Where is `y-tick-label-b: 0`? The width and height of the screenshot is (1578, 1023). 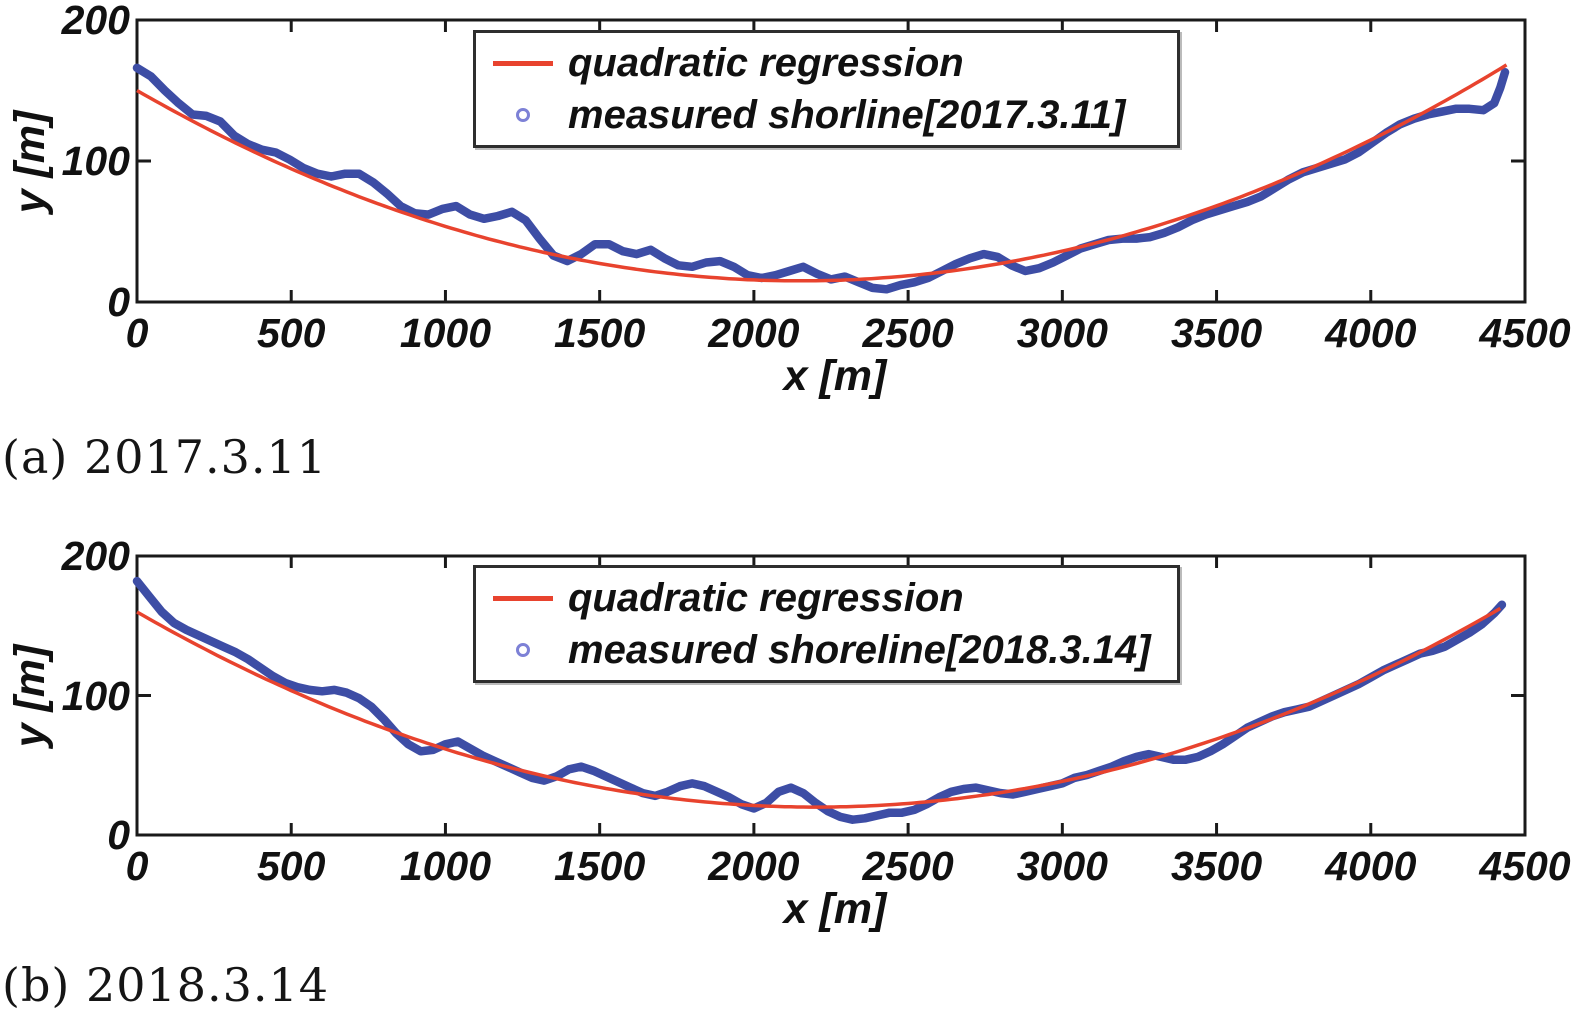
y-tick-label-b: 0 is located at coordinates (118, 835).